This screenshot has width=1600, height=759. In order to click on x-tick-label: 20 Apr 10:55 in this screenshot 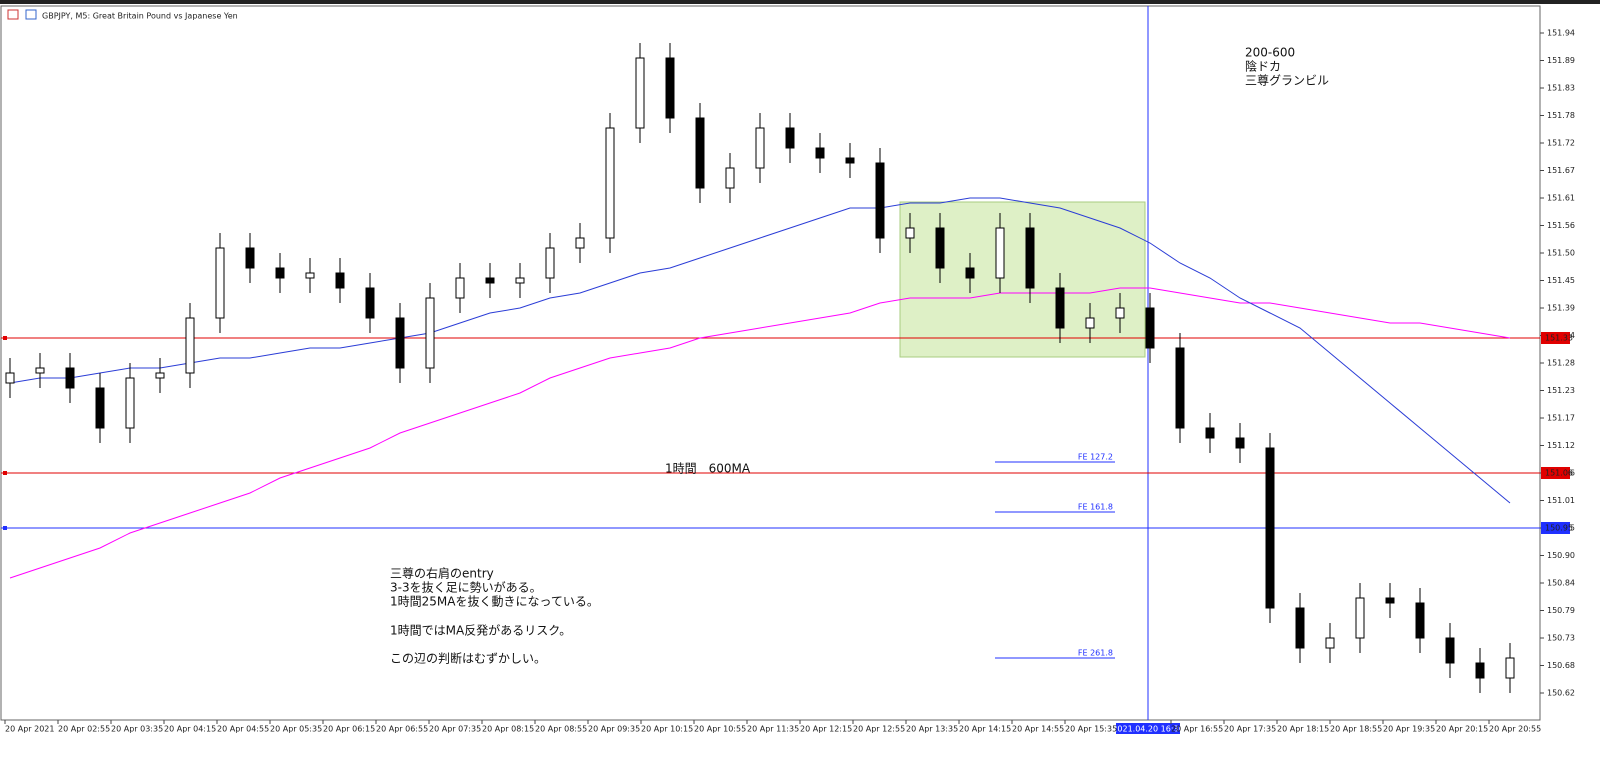, I will do `click(720, 729)`.